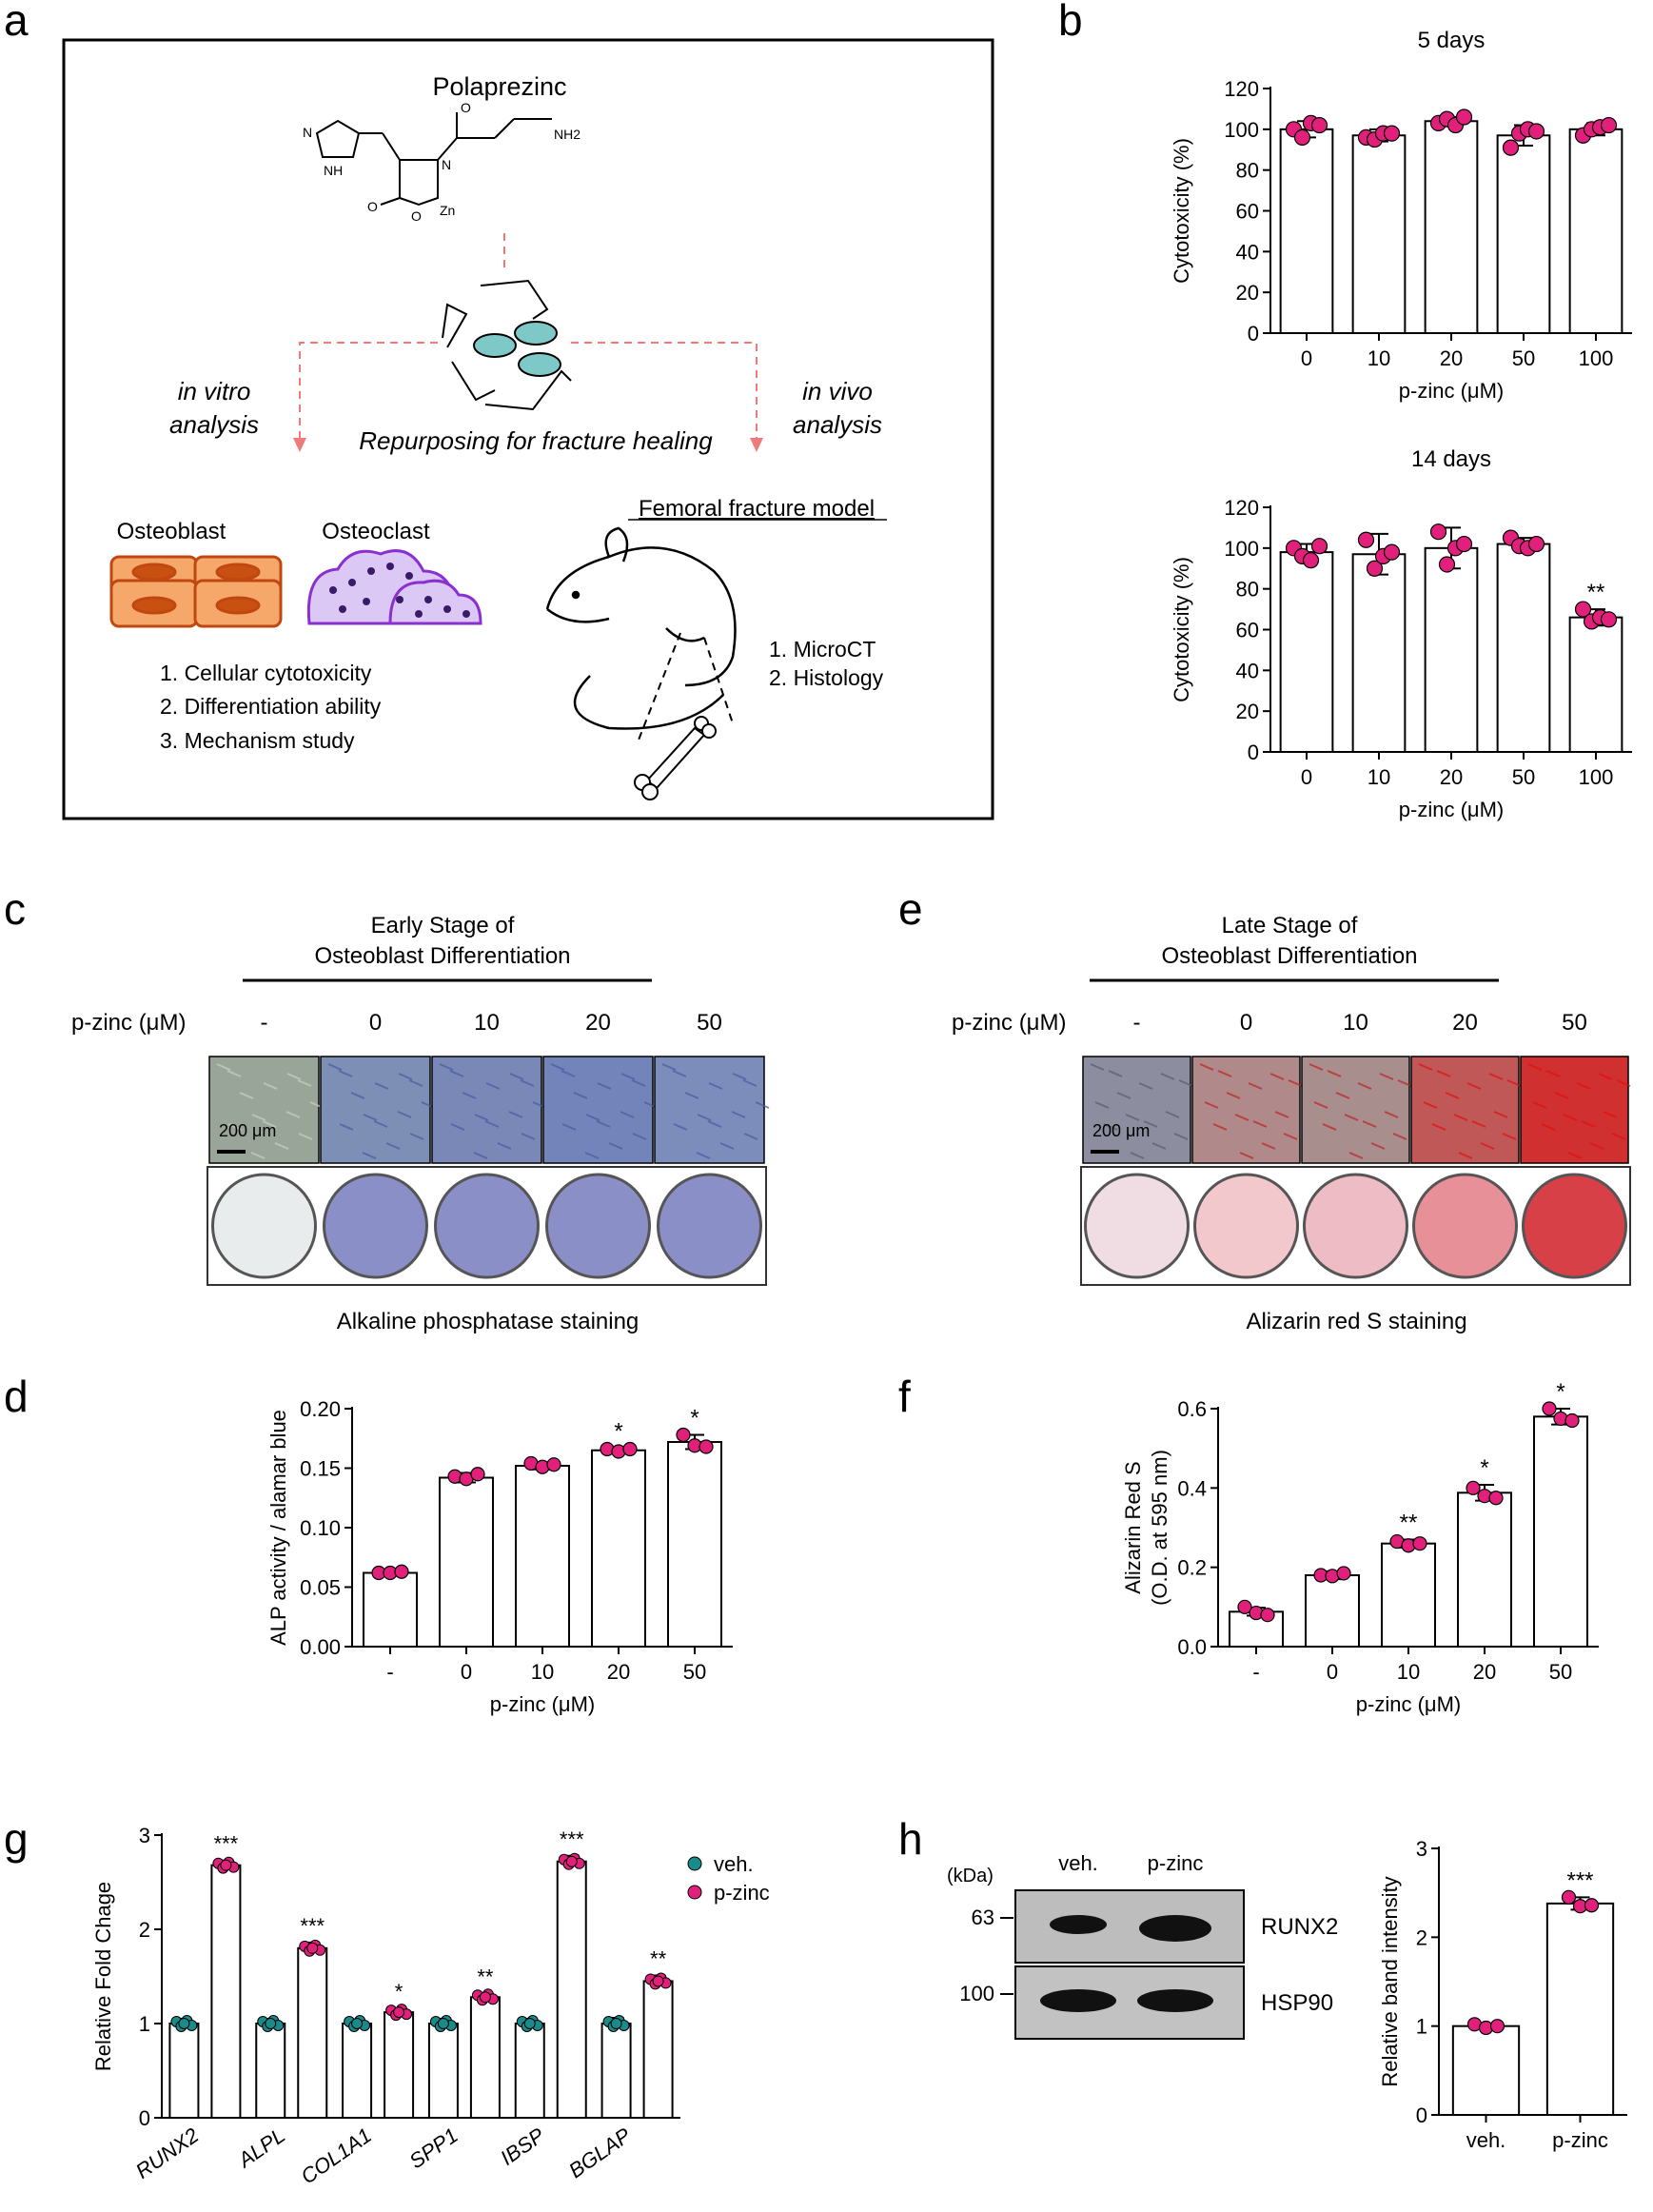 The height and width of the screenshot is (2212, 1653). Describe the element at coordinates (16, 22) in the screenshot. I see `panel-label-a: a` at that location.